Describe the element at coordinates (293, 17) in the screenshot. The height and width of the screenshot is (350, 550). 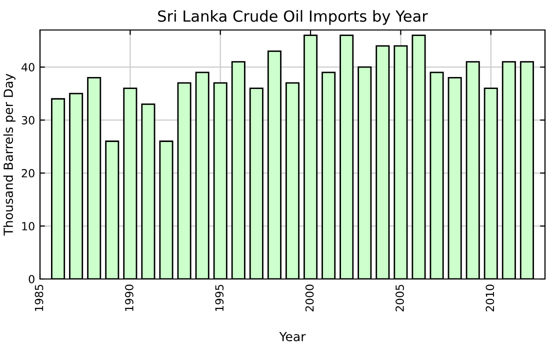
I see `chart-title: Sri Lanka Crude Oil Imports by Year` at that location.